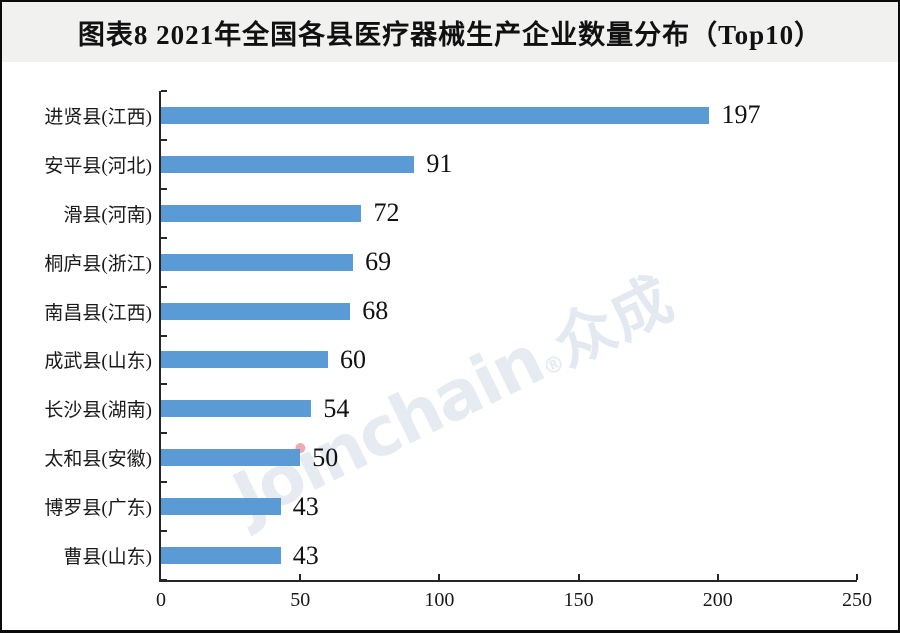 The width and height of the screenshot is (900, 633). I want to click on title-band: 图表8 2021年全国各县医疗器械生产企业数量分布（Top10）, so click(450, 32).